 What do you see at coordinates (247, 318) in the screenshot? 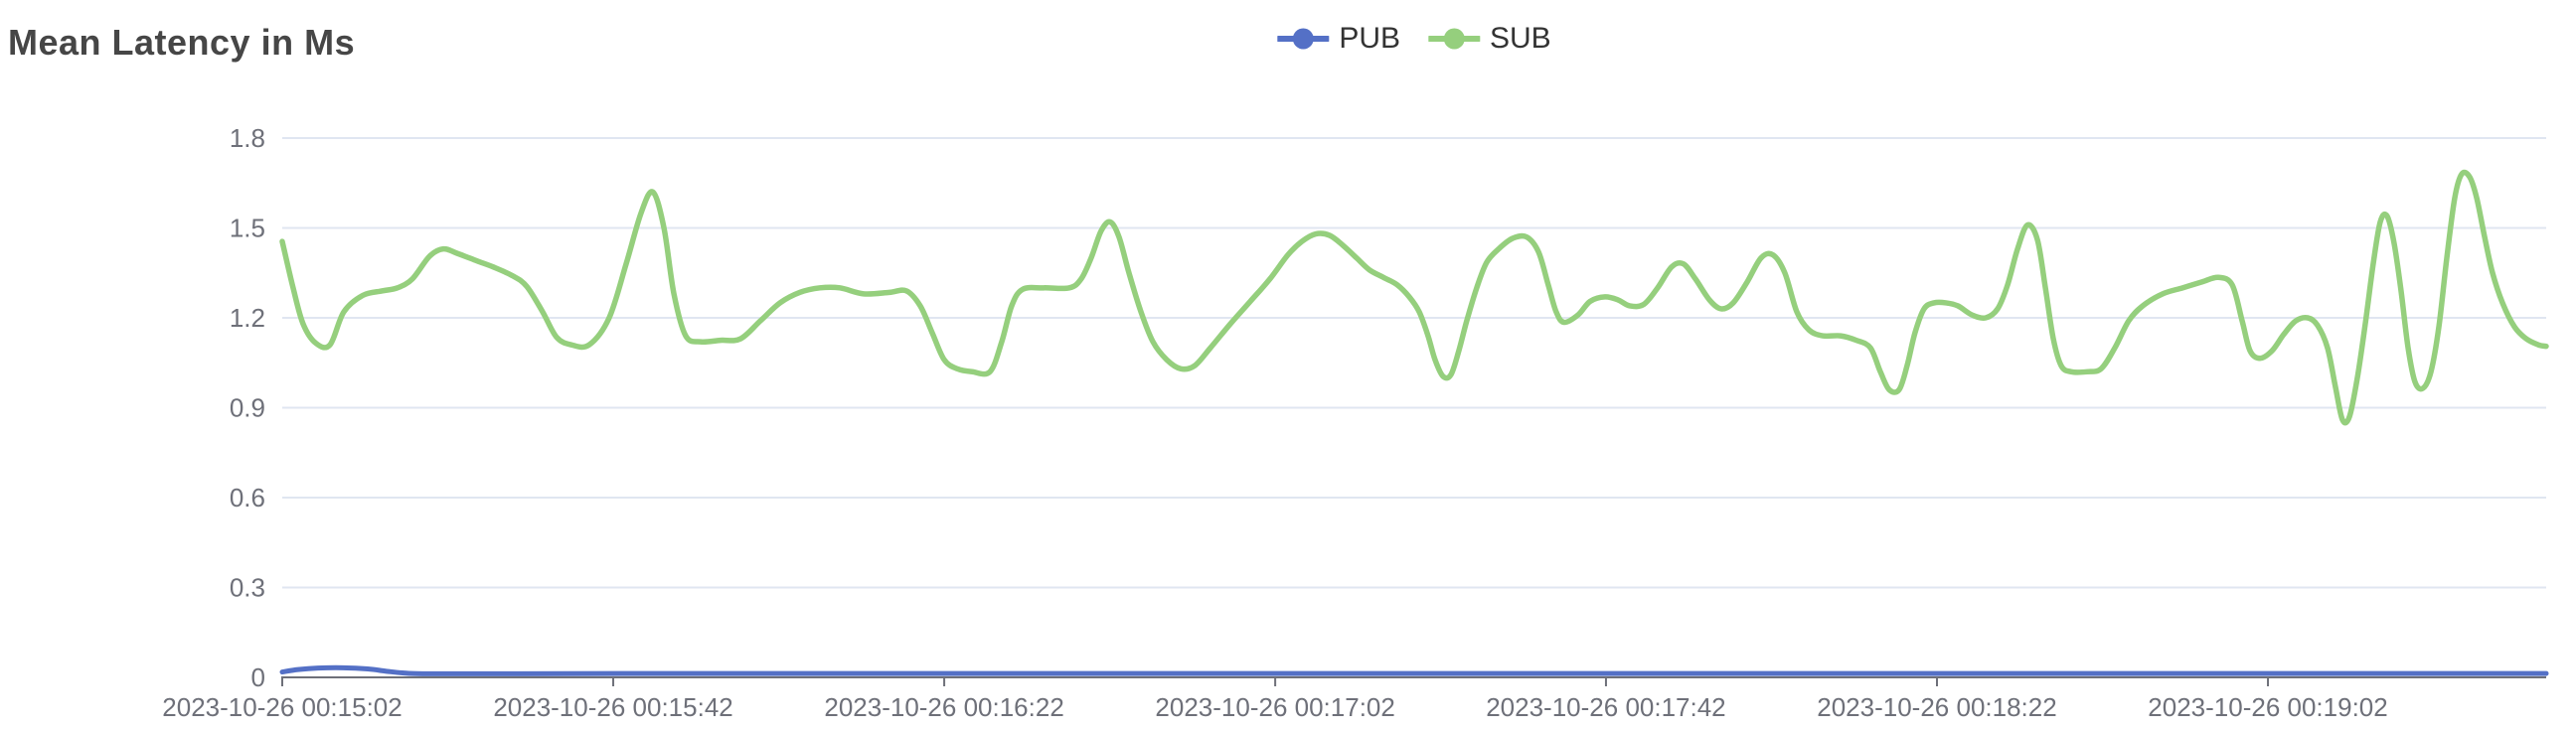
I see `y-tick-label: 1.2` at bounding box center [247, 318].